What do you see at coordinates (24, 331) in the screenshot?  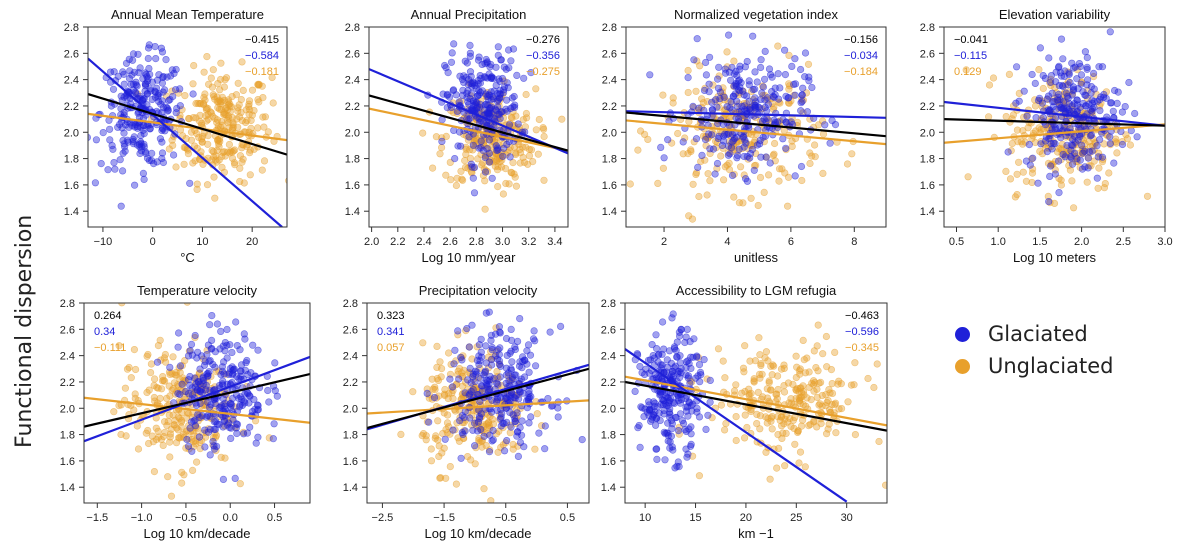 I see `y-axis-title: Functional dispersion` at bounding box center [24, 331].